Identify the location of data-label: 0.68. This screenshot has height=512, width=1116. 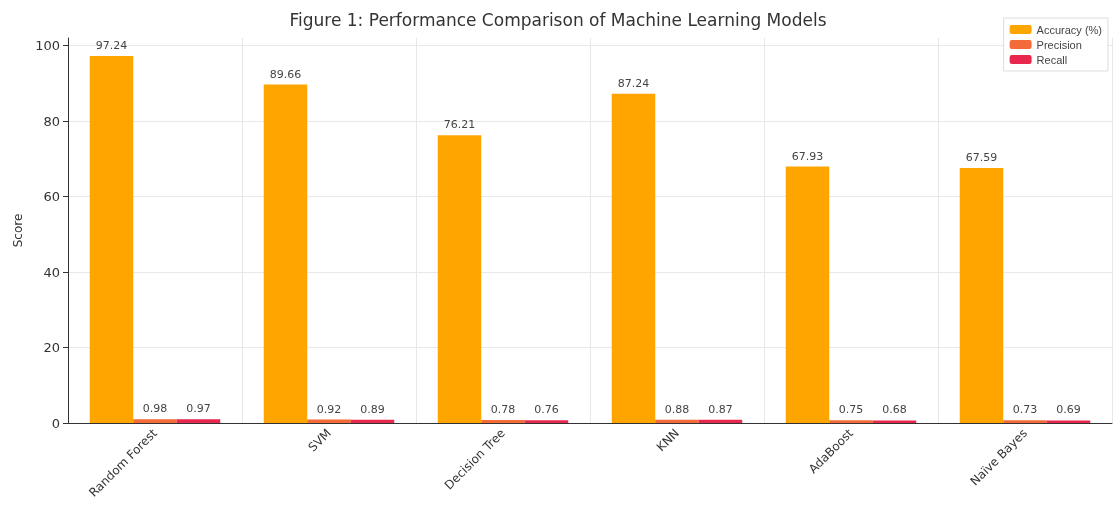
(894, 410).